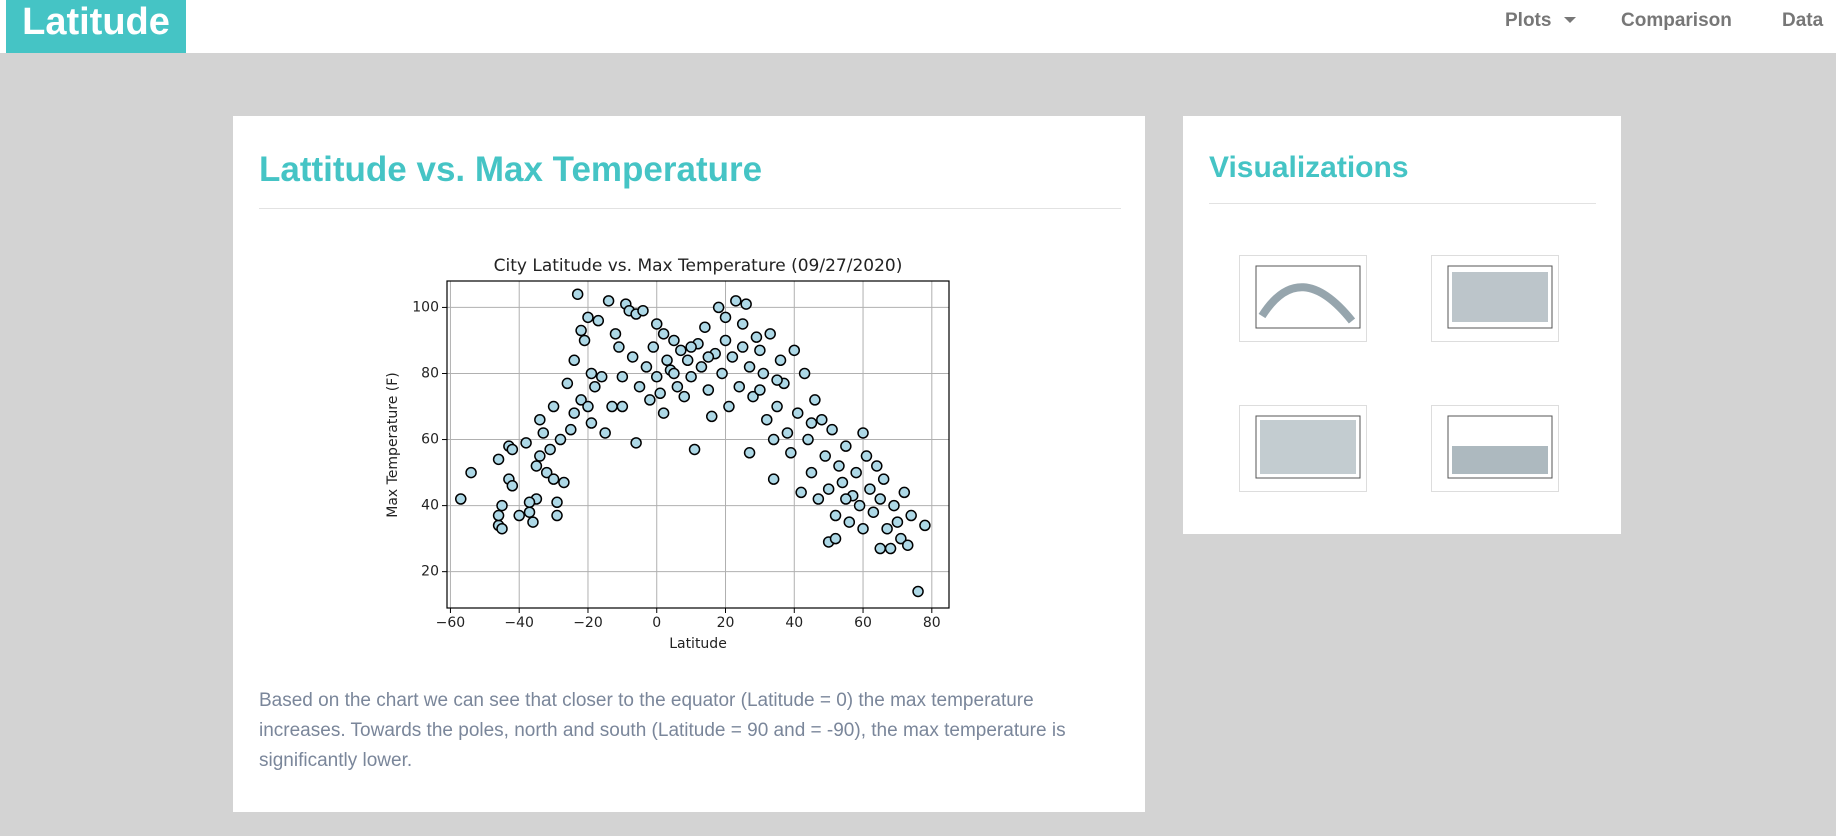 The width and height of the screenshot is (1836, 836). What do you see at coordinates (1309, 167) in the screenshot?
I see `sidebar-heading: Visualizations` at bounding box center [1309, 167].